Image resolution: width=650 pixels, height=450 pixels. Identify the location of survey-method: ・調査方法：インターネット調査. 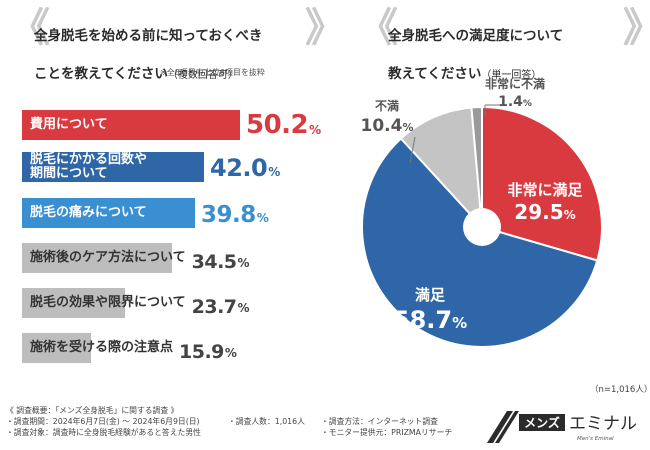
(379, 421).